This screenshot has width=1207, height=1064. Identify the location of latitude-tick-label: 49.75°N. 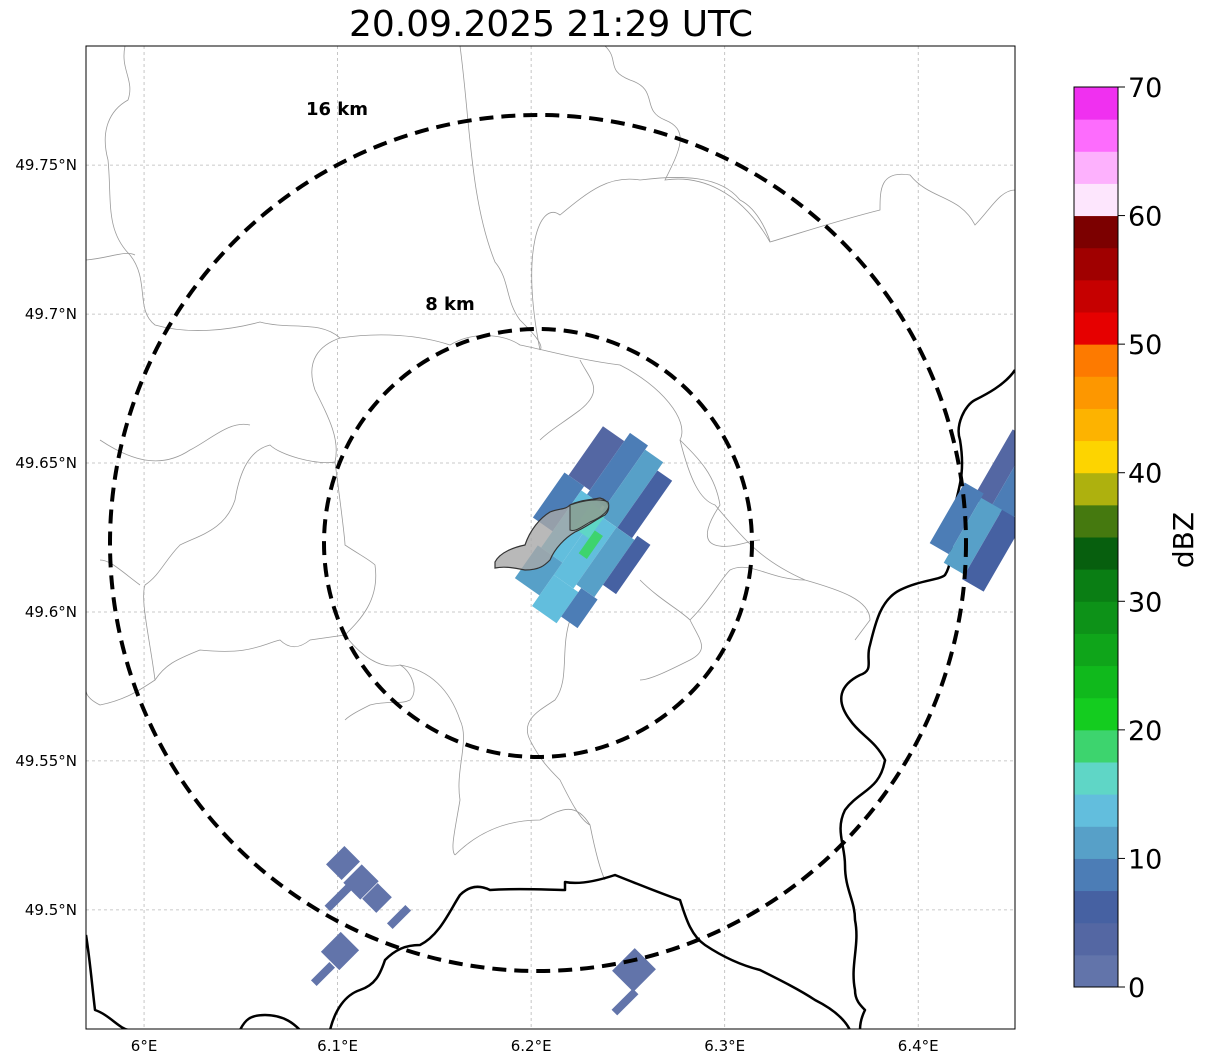
(46, 165).